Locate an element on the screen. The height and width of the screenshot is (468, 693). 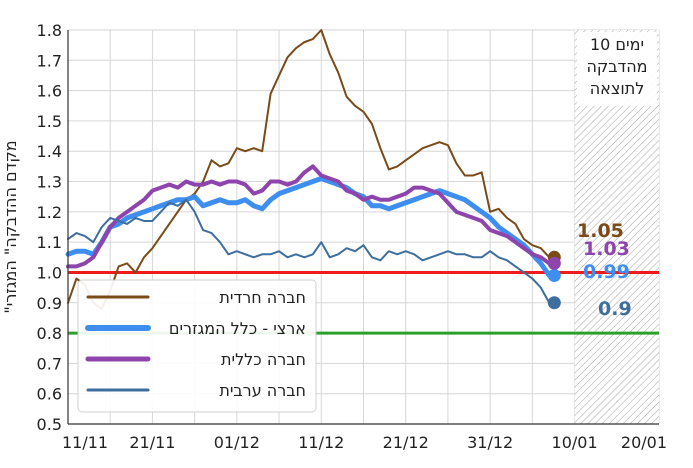
x-tick-label: 21/12 is located at coordinates (406, 442).